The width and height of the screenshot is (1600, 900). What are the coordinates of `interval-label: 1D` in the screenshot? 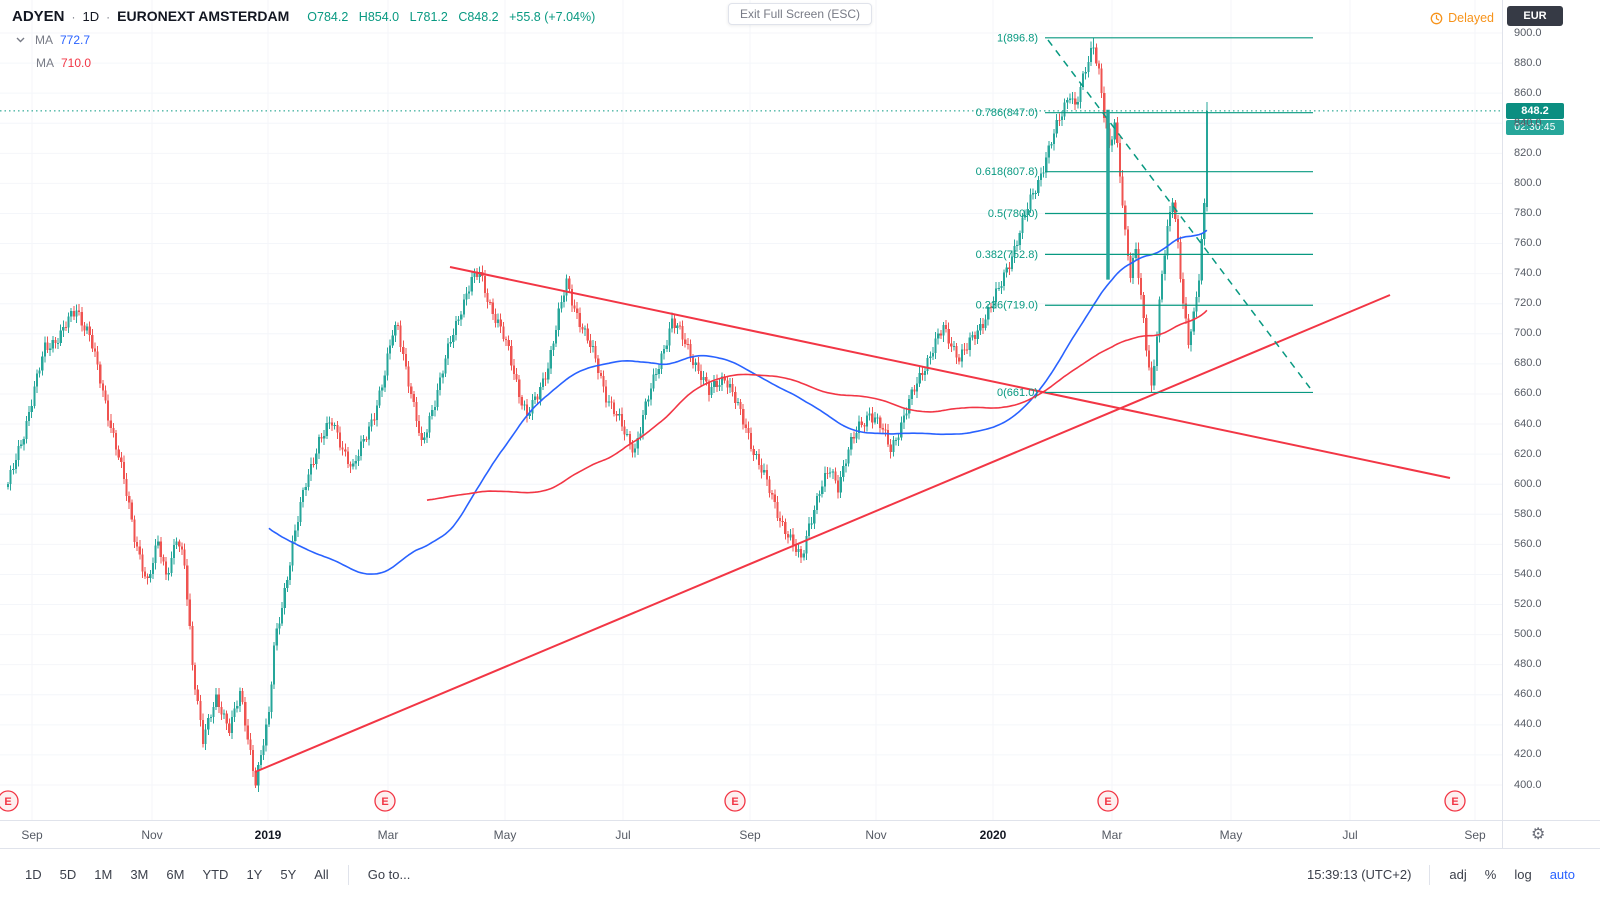 It's located at (91, 16).